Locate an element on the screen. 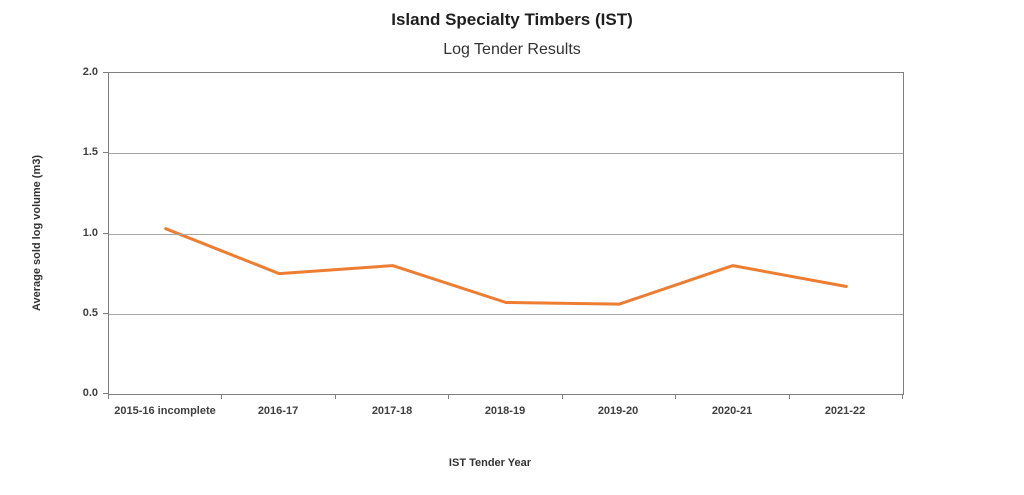 The width and height of the screenshot is (1024, 495). x-tick-label: 2017-18 is located at coordinates (392, 411).